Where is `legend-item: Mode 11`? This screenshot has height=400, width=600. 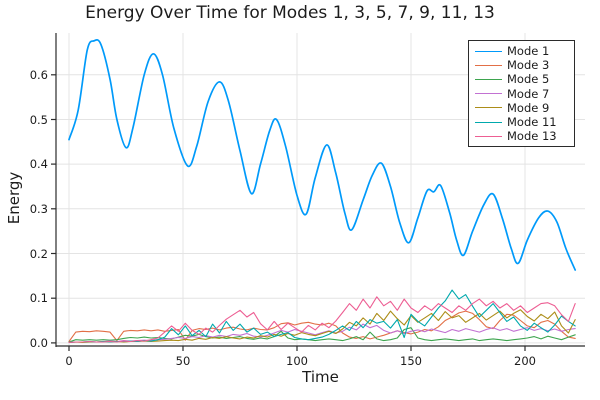 legend-item: Mode 11 is located at coordinates (522, 122).